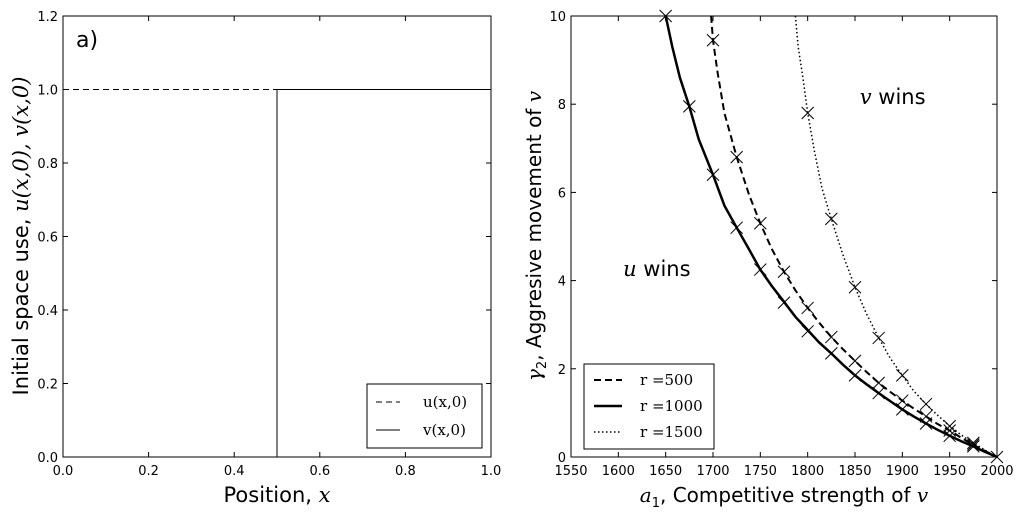  What do you see at coordinates (557, 17) in the screenshot?
I see `y-tick-label: 10` at bounding box center [557, 17].